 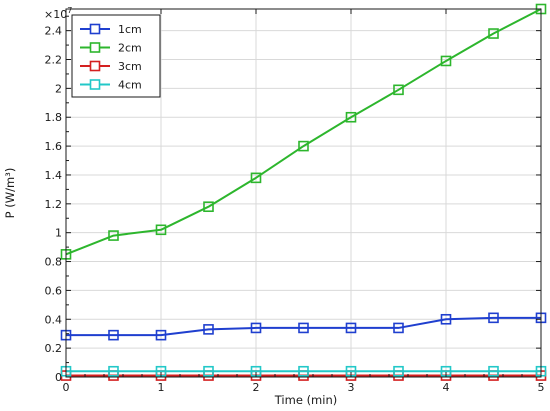 What do you see at coordinates (130, 48) in the screenshot?
I see `legend-label: 2cm` at bounding box center [130, 48].